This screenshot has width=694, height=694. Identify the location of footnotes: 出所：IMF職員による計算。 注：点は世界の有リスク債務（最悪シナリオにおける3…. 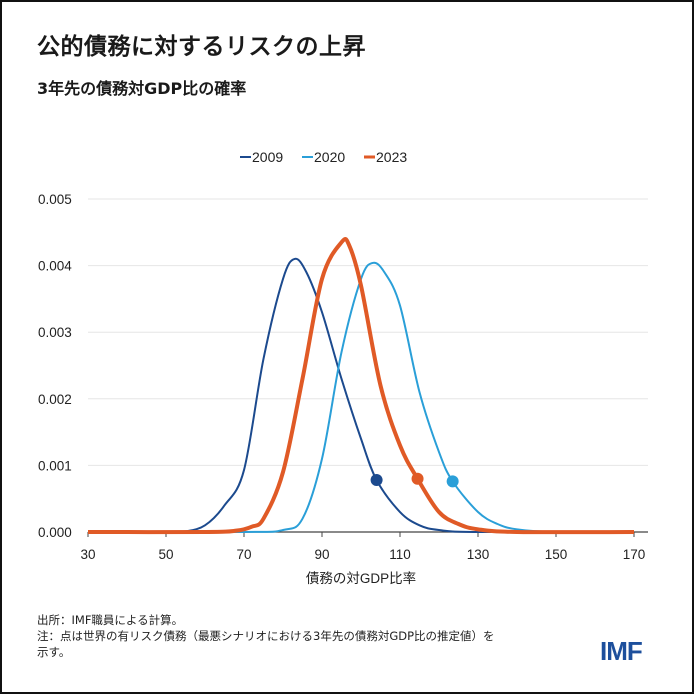
(312, 636).